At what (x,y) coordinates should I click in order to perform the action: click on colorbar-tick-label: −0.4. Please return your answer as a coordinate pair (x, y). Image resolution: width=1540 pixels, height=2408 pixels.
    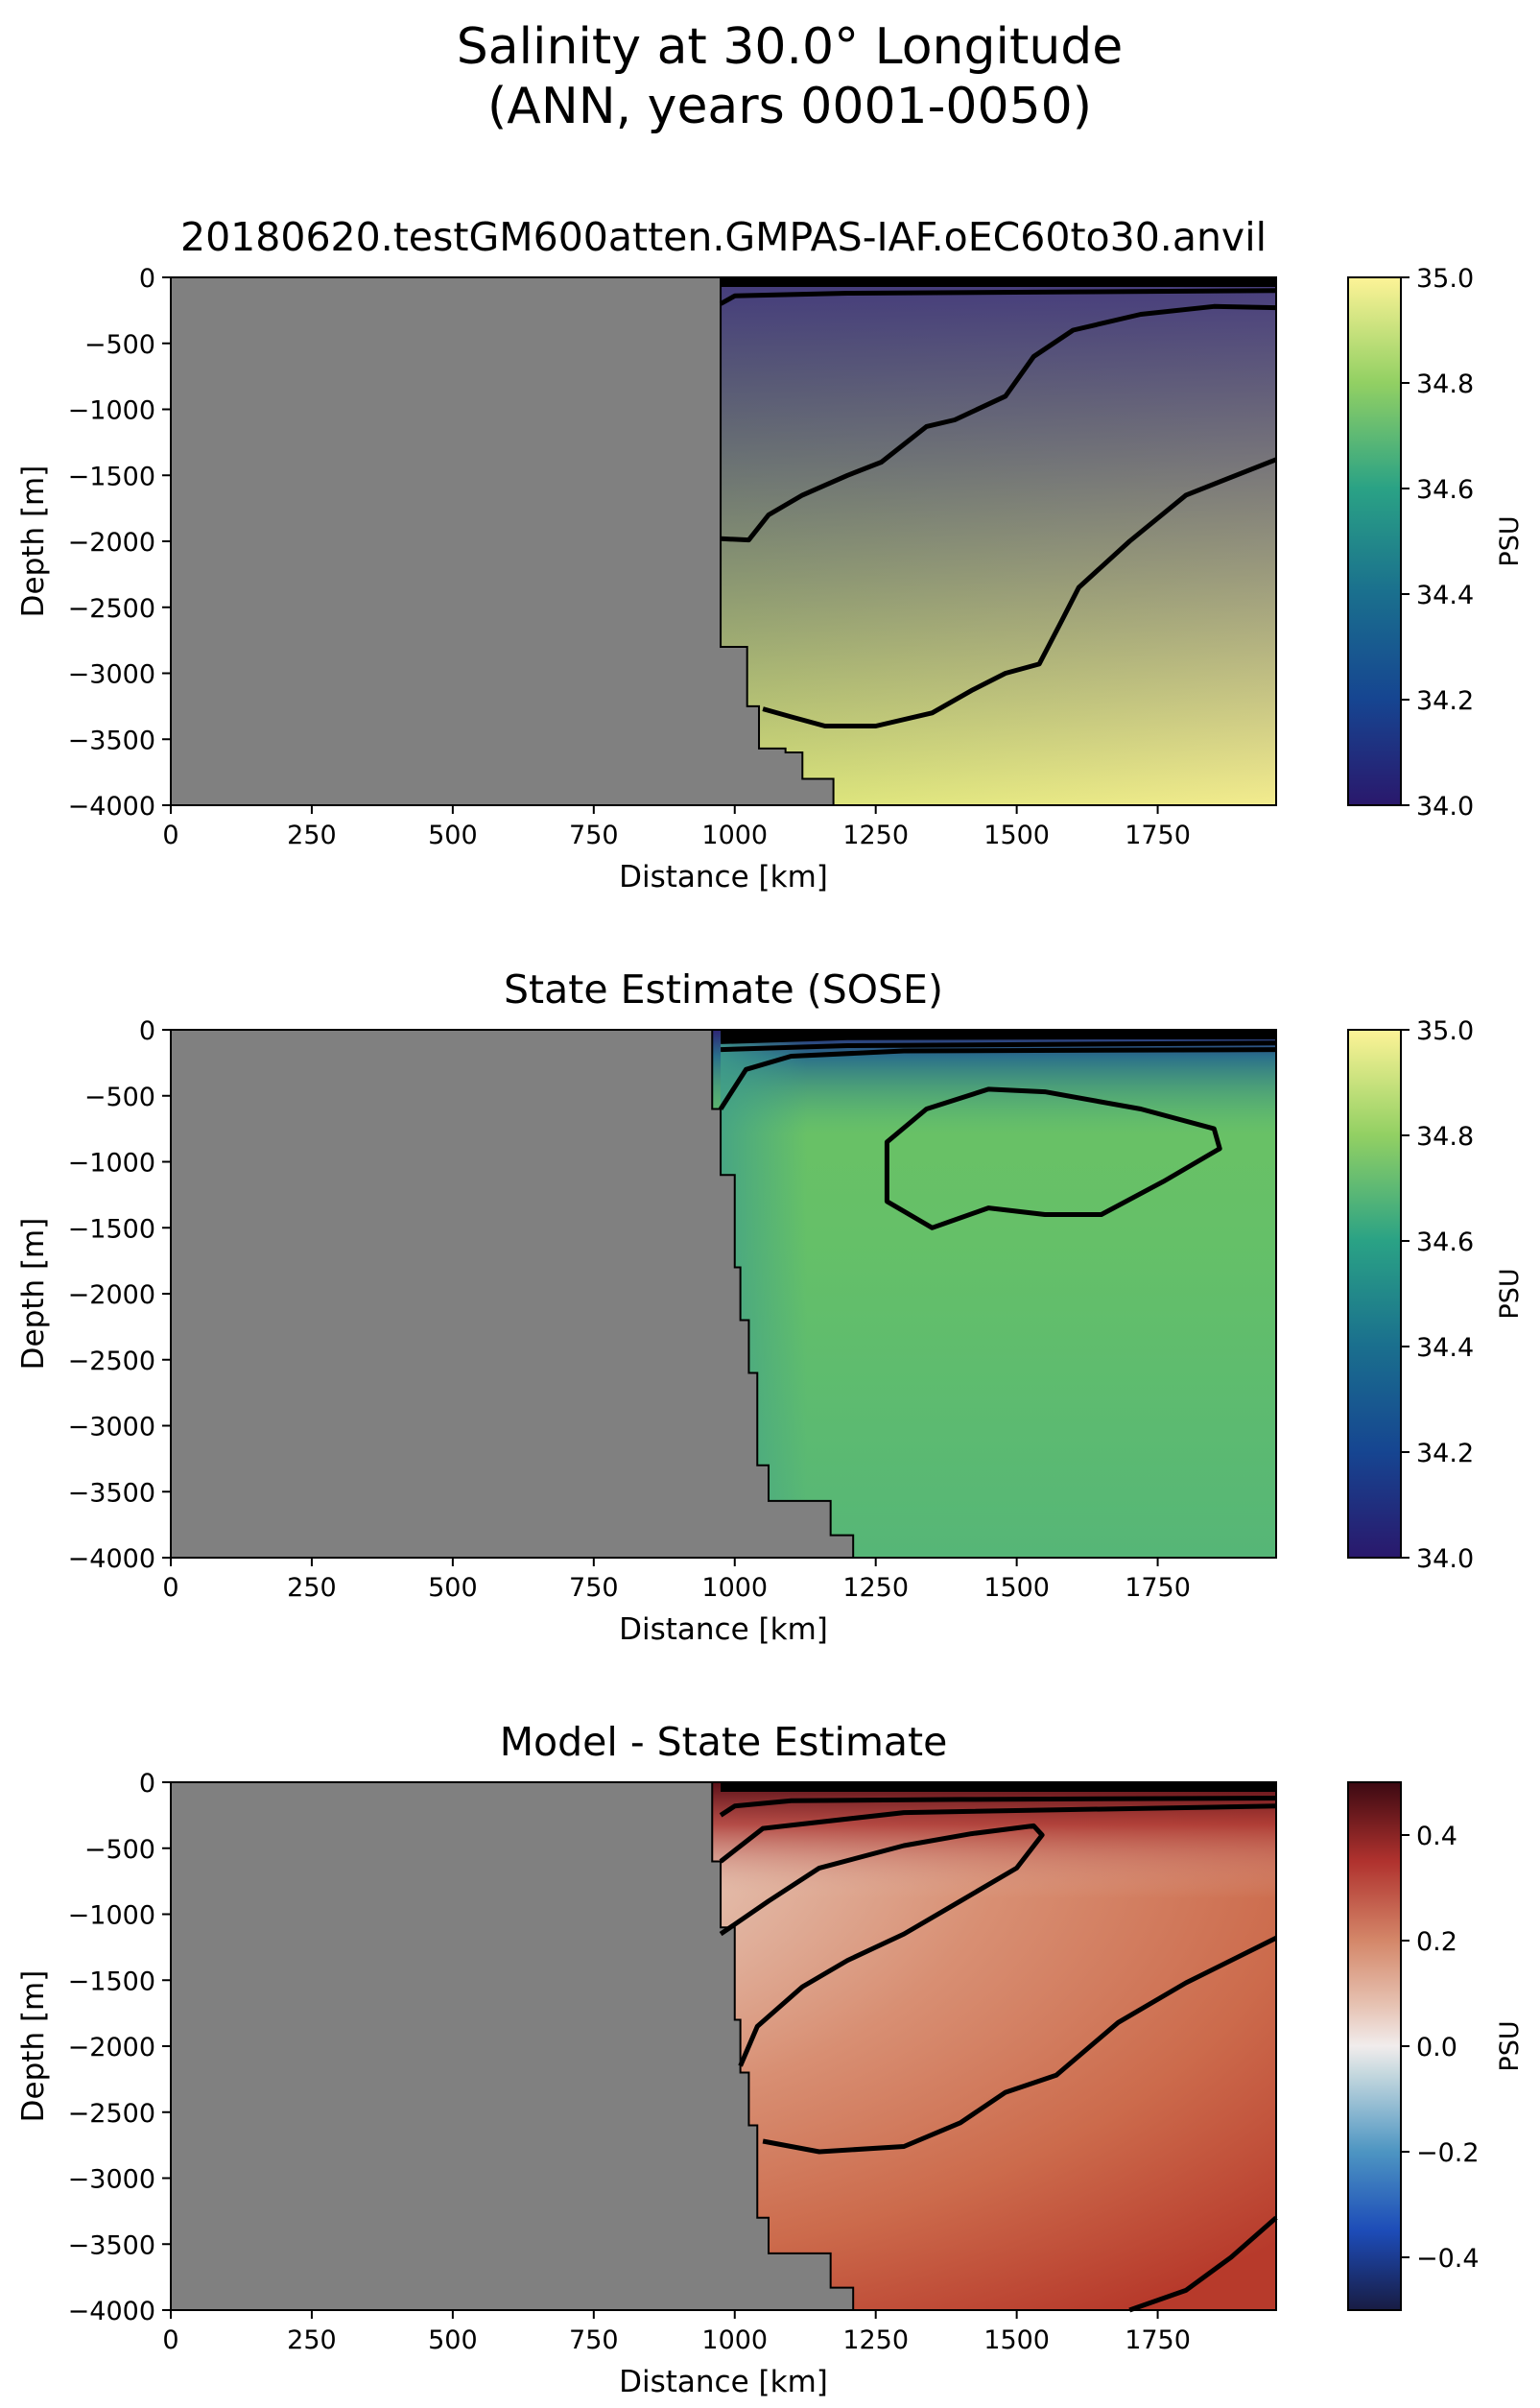
    Looking at the image, I should click on (1448, 2259).